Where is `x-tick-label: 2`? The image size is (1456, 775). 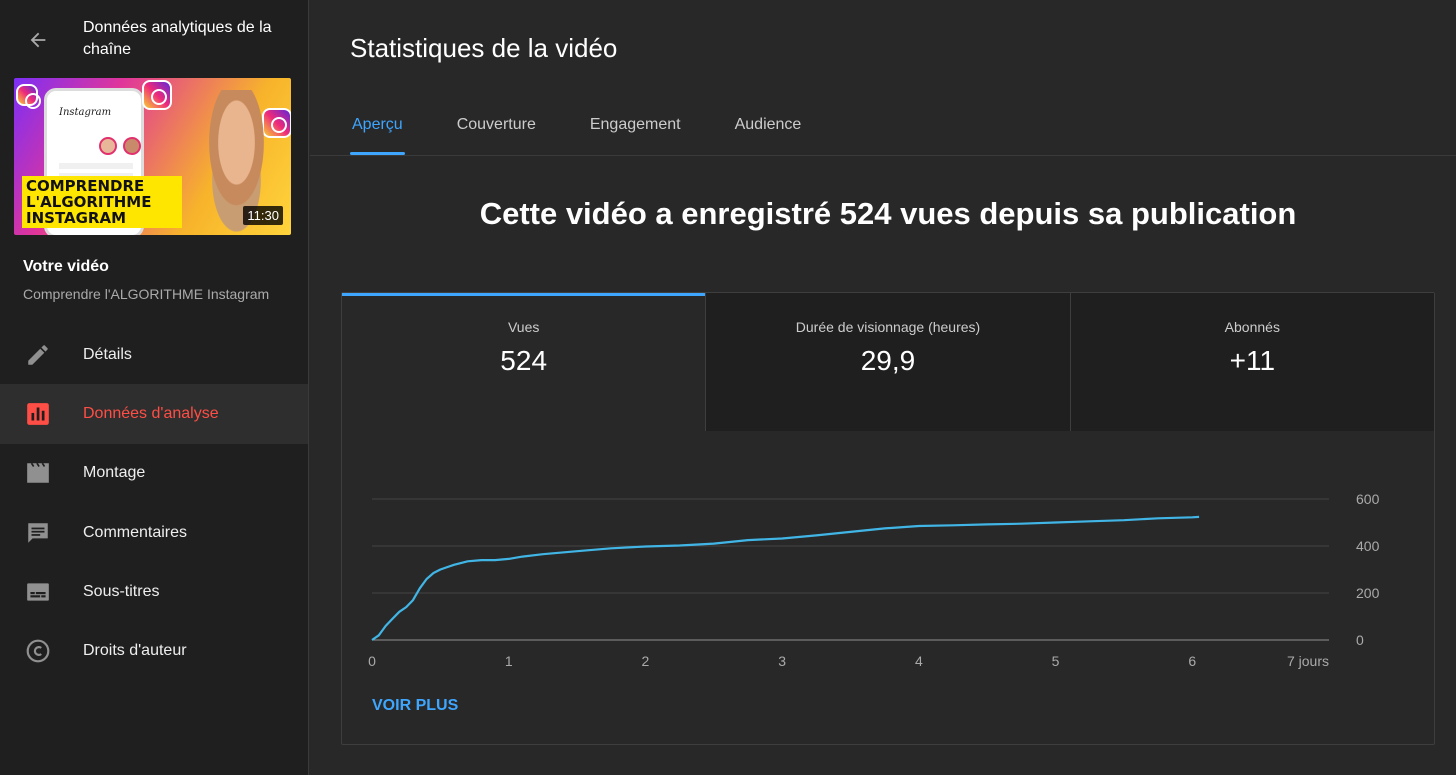
x-tick-label: 2 is located at coordinates (646, 661).